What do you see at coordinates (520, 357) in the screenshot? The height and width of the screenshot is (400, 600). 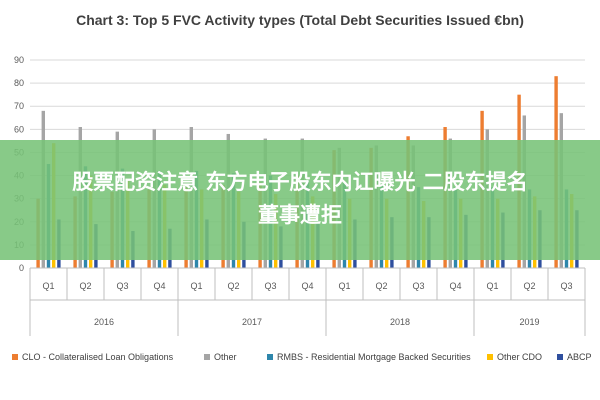 I see `legend-label: Other CDO` at bounding box center [520, 357].